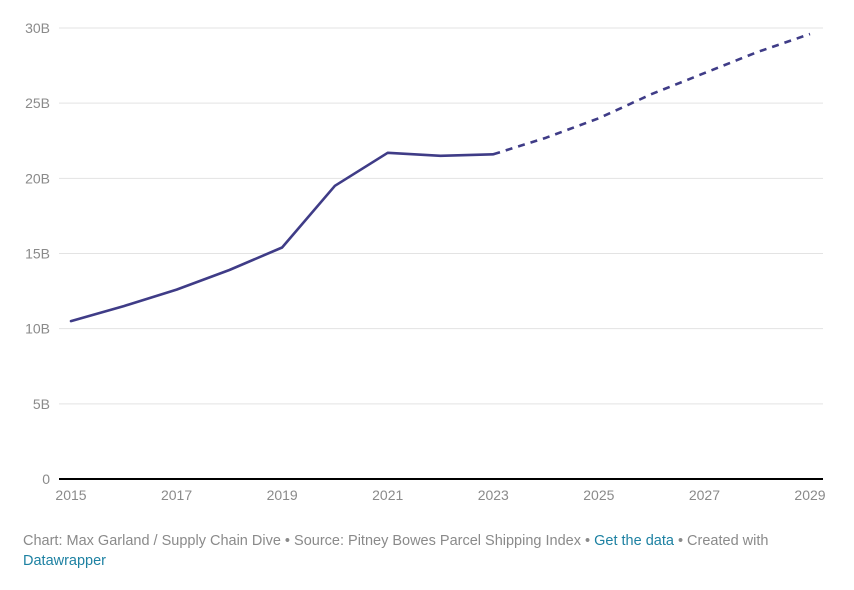  What do you see at coordinates (721, 541) in the screenshot?
I see `footer-created-with-text: • Created with` at bounding box center [721, 541].